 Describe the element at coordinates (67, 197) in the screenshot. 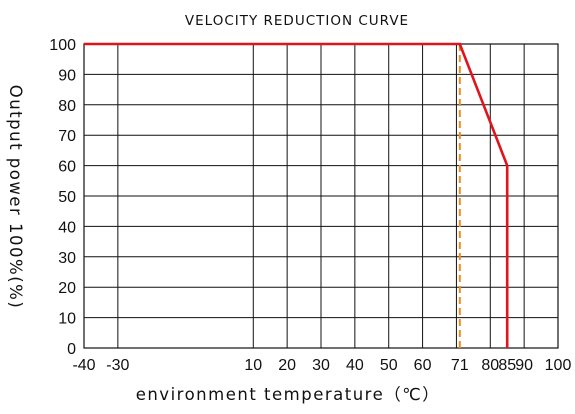

I see `y-tick-label: 50` at that location.